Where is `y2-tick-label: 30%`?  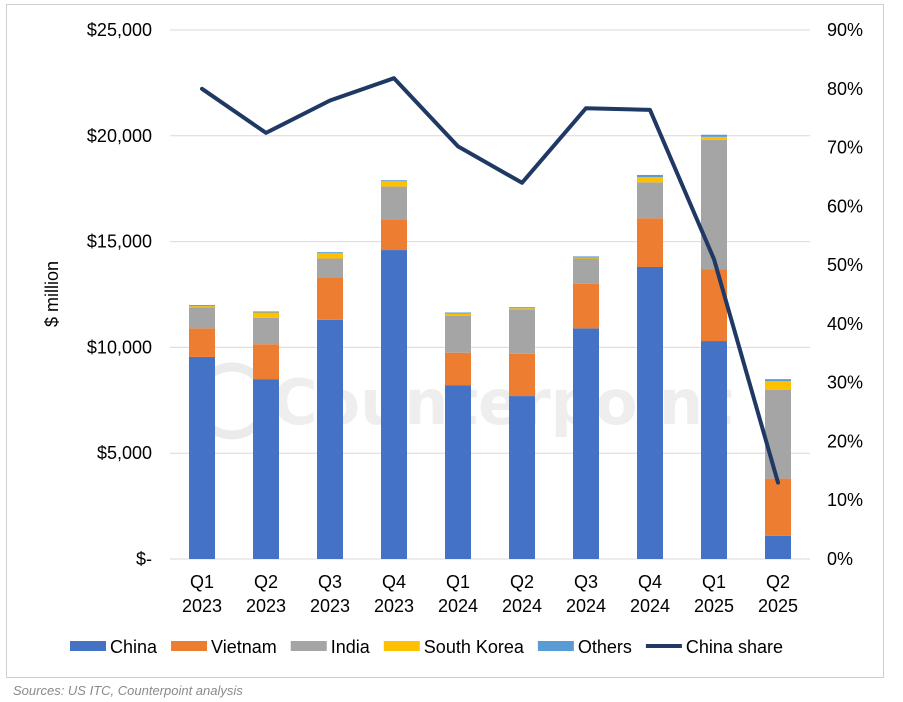
y2-tick-label: 30% is located at coordinates (845, 383).